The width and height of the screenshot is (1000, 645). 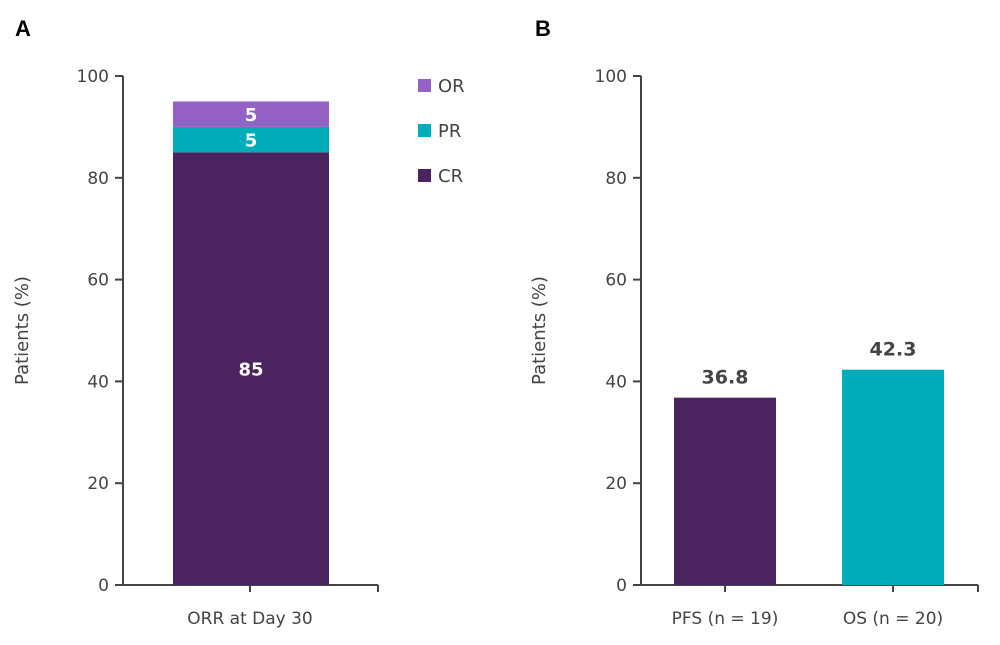 I want to click on chart-a-y-tick-label: 80, so click(x=98, y=179).